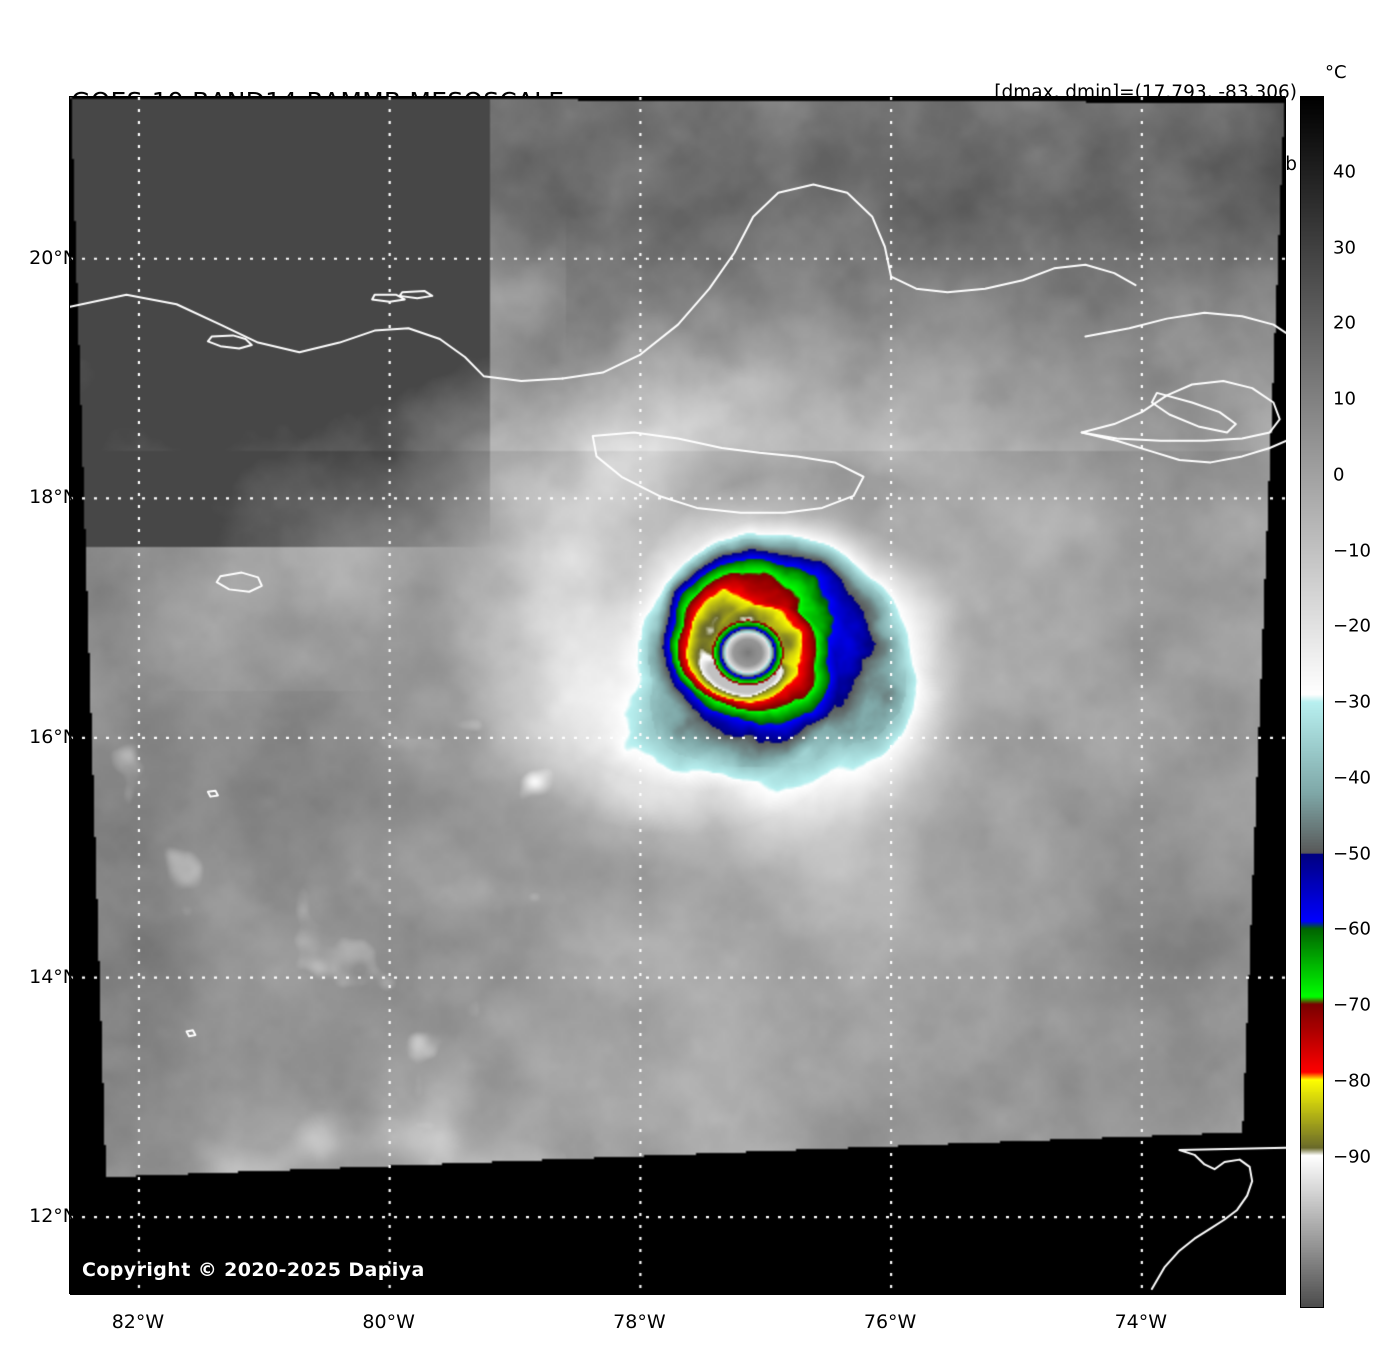 The width and height of the screenshot is (1390, 1359). I want to click on lon-tick-label: 78°W, so click(639, 1322).